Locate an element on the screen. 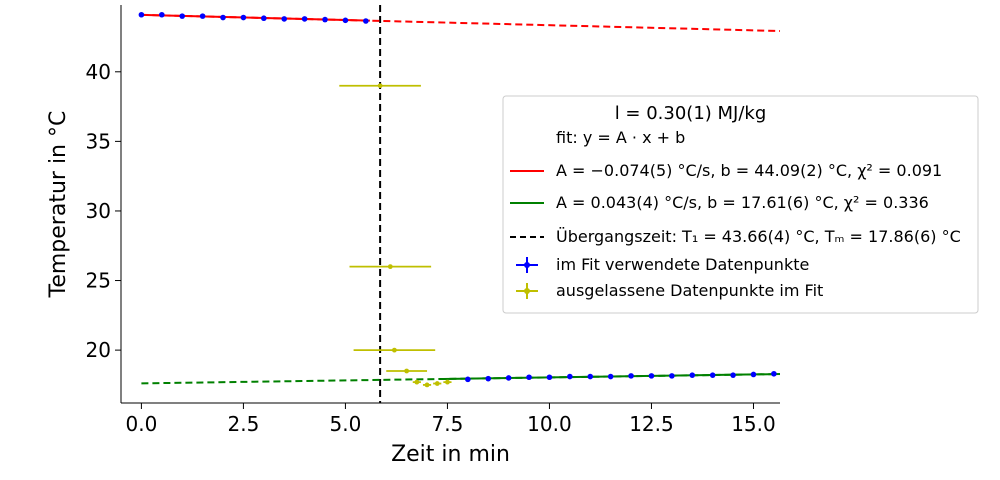 This screenshot has width=1000, height=480. y-tick-label: 40 is located at coordinates (98, 72).